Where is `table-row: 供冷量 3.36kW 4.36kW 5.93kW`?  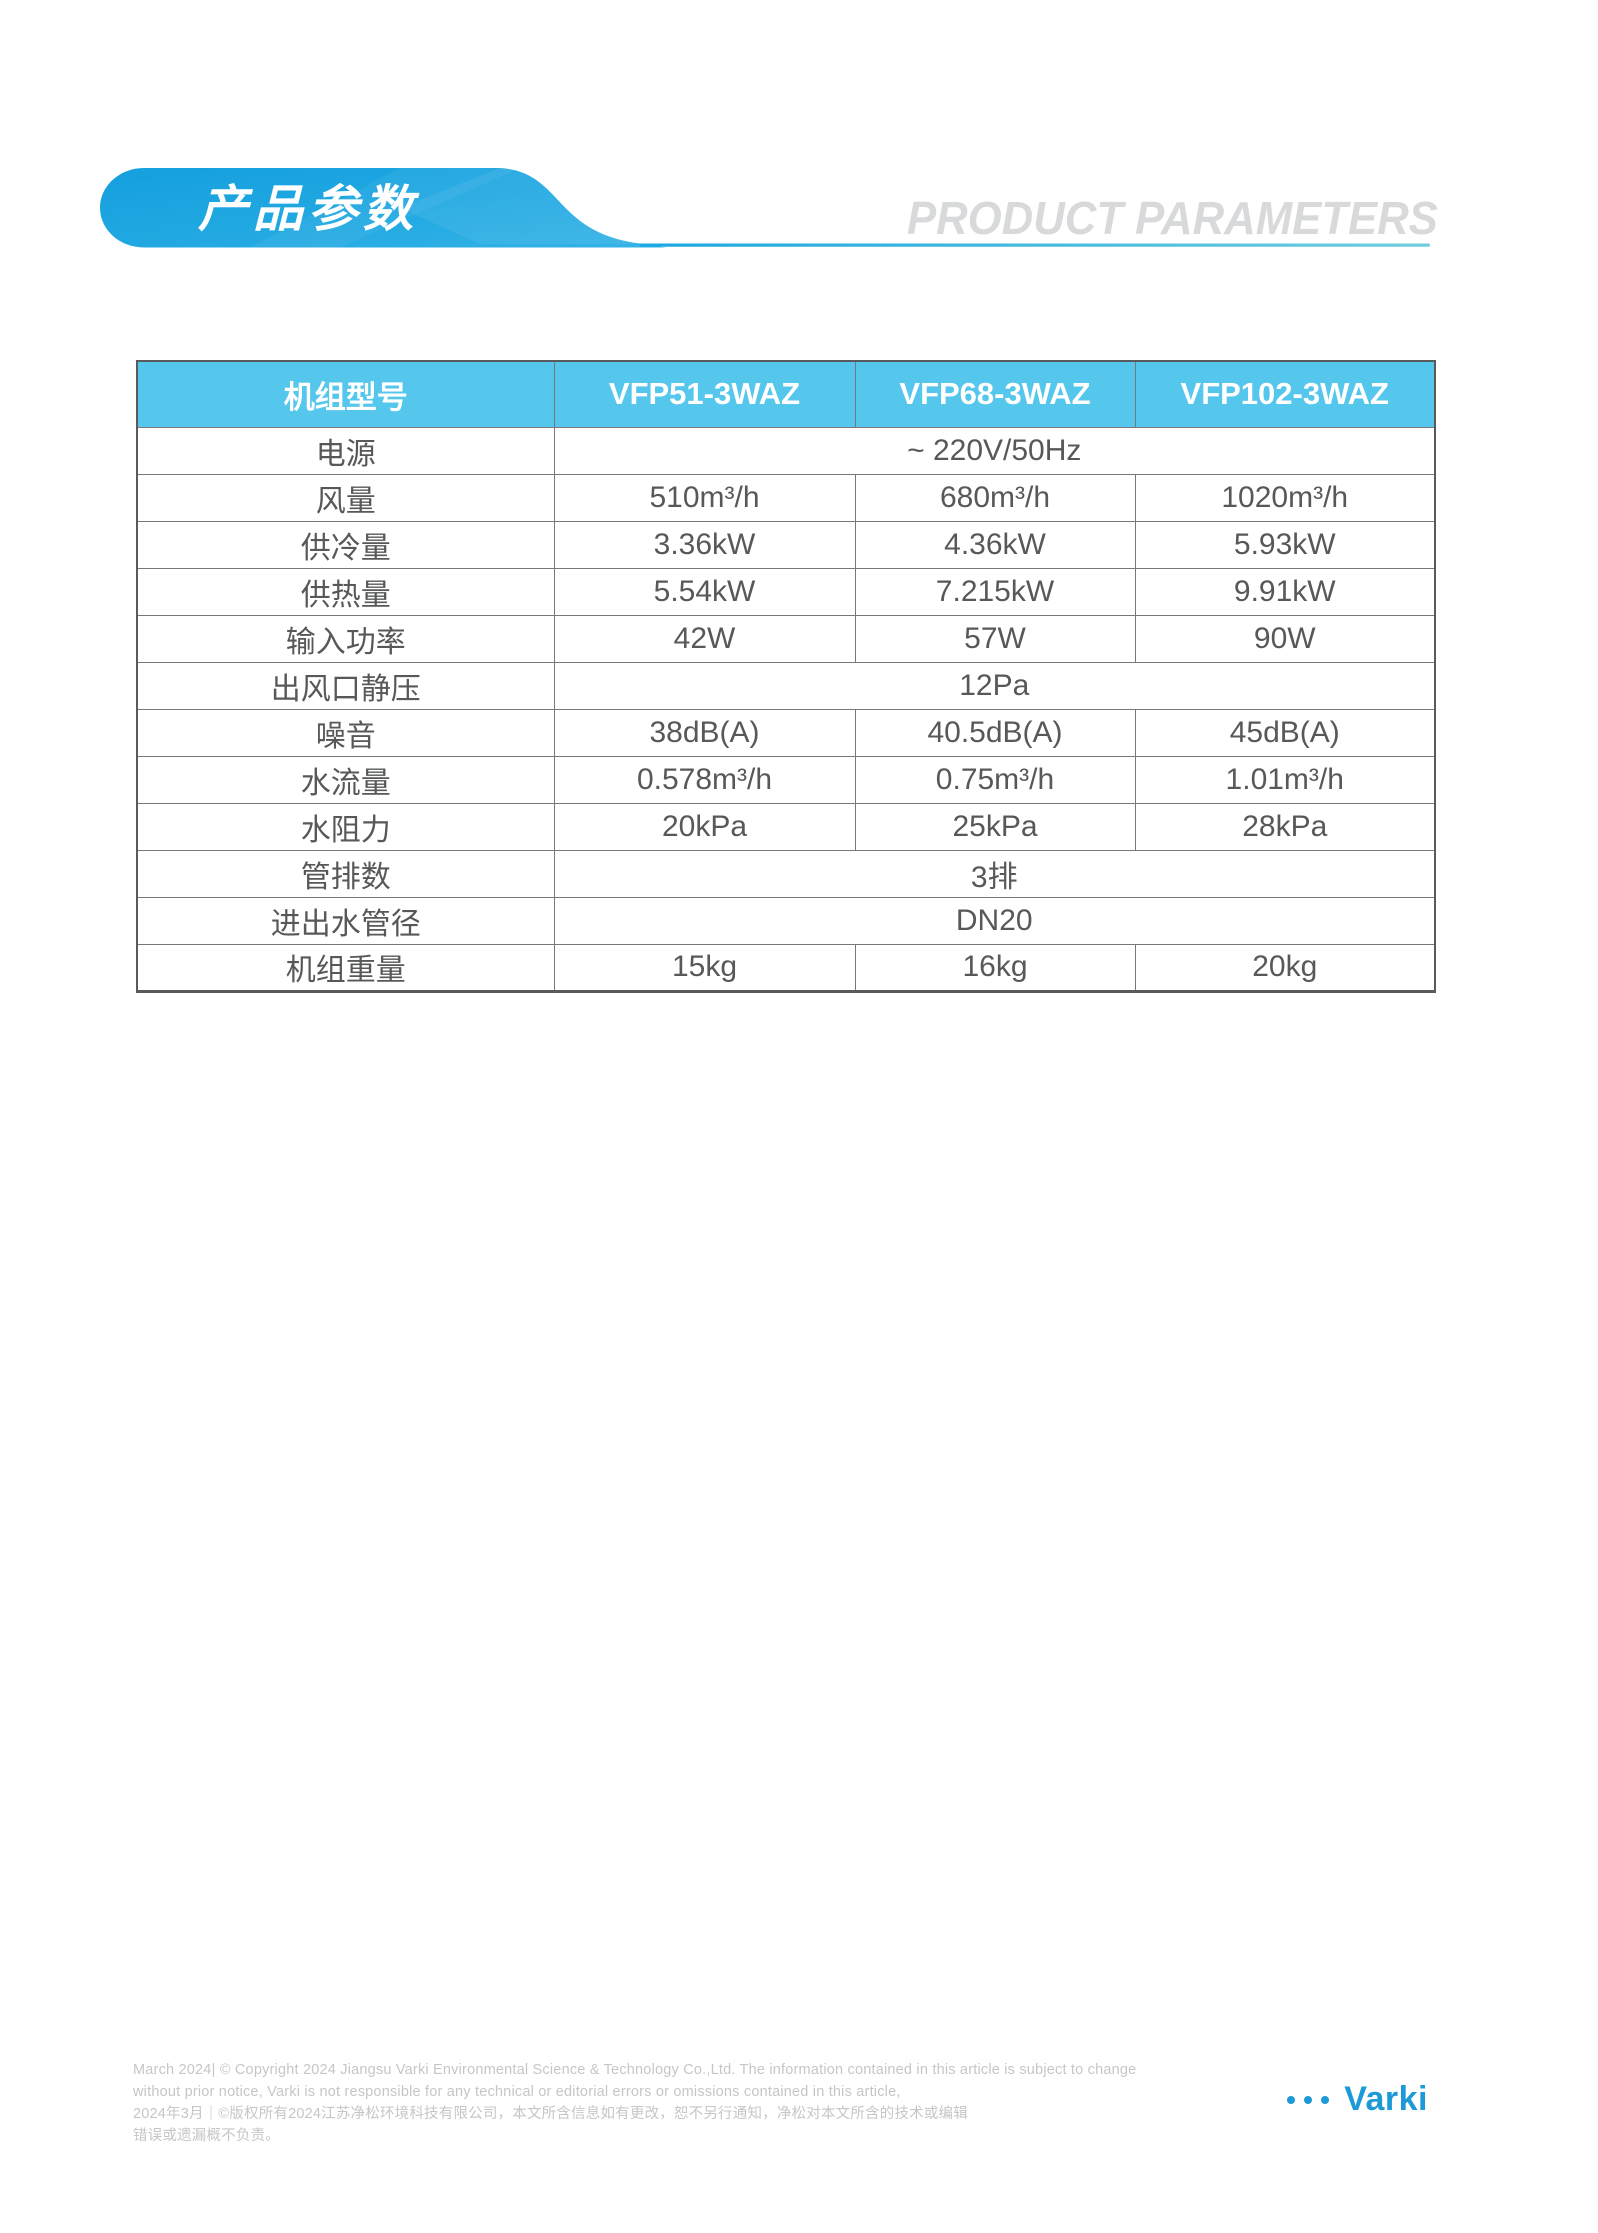 table-row: 供冷量 3.36kW 4.36kW 5.93kW is located at coordinates (786, 544).